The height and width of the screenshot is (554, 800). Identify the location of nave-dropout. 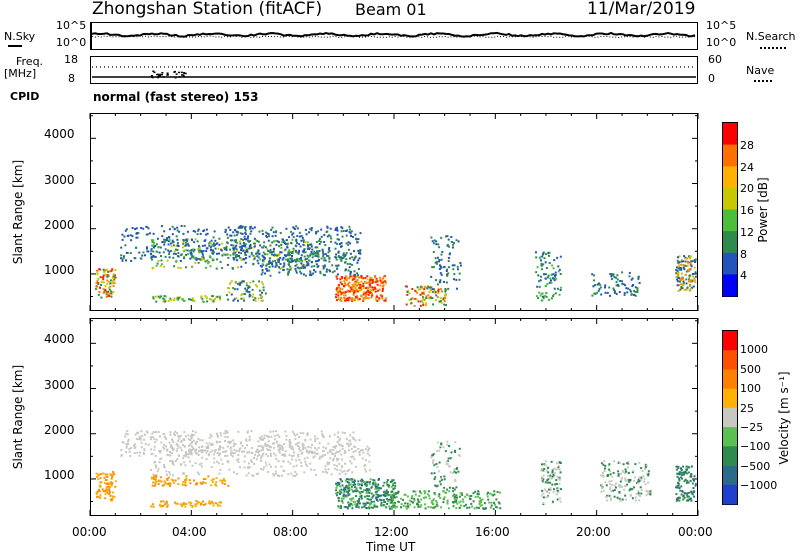
(181, 72).